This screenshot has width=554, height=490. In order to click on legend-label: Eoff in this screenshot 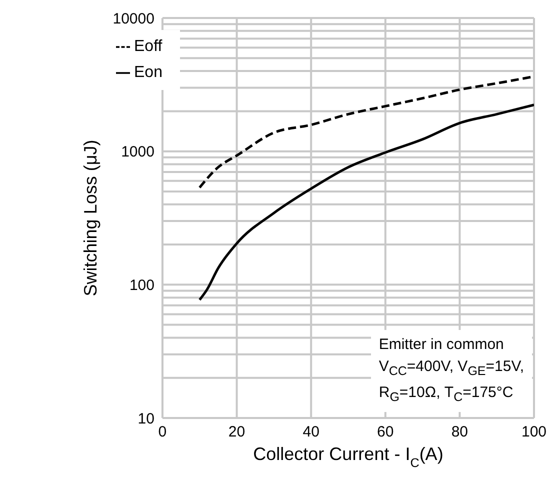, I will do `click(148, 46)`.